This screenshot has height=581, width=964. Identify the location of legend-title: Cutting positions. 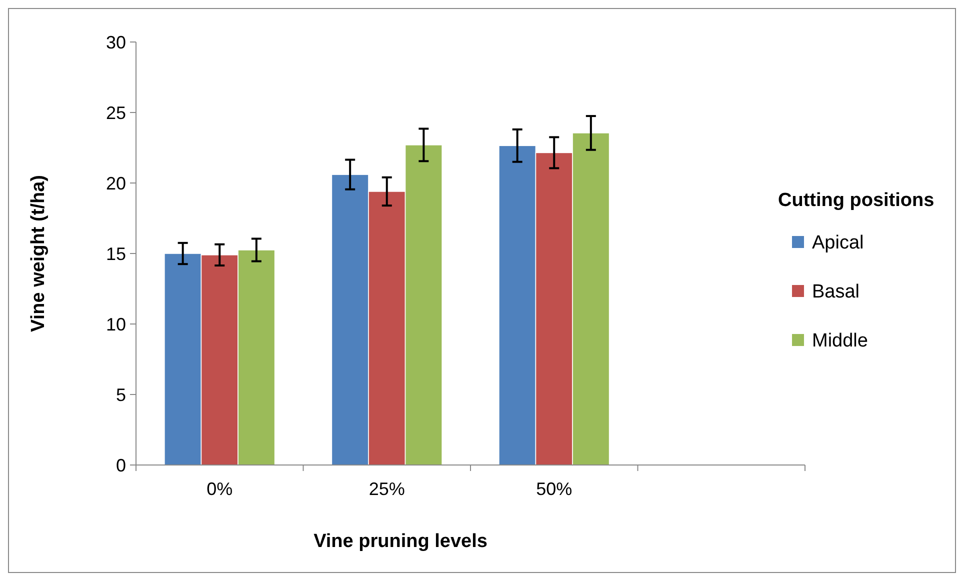
(856, 200).